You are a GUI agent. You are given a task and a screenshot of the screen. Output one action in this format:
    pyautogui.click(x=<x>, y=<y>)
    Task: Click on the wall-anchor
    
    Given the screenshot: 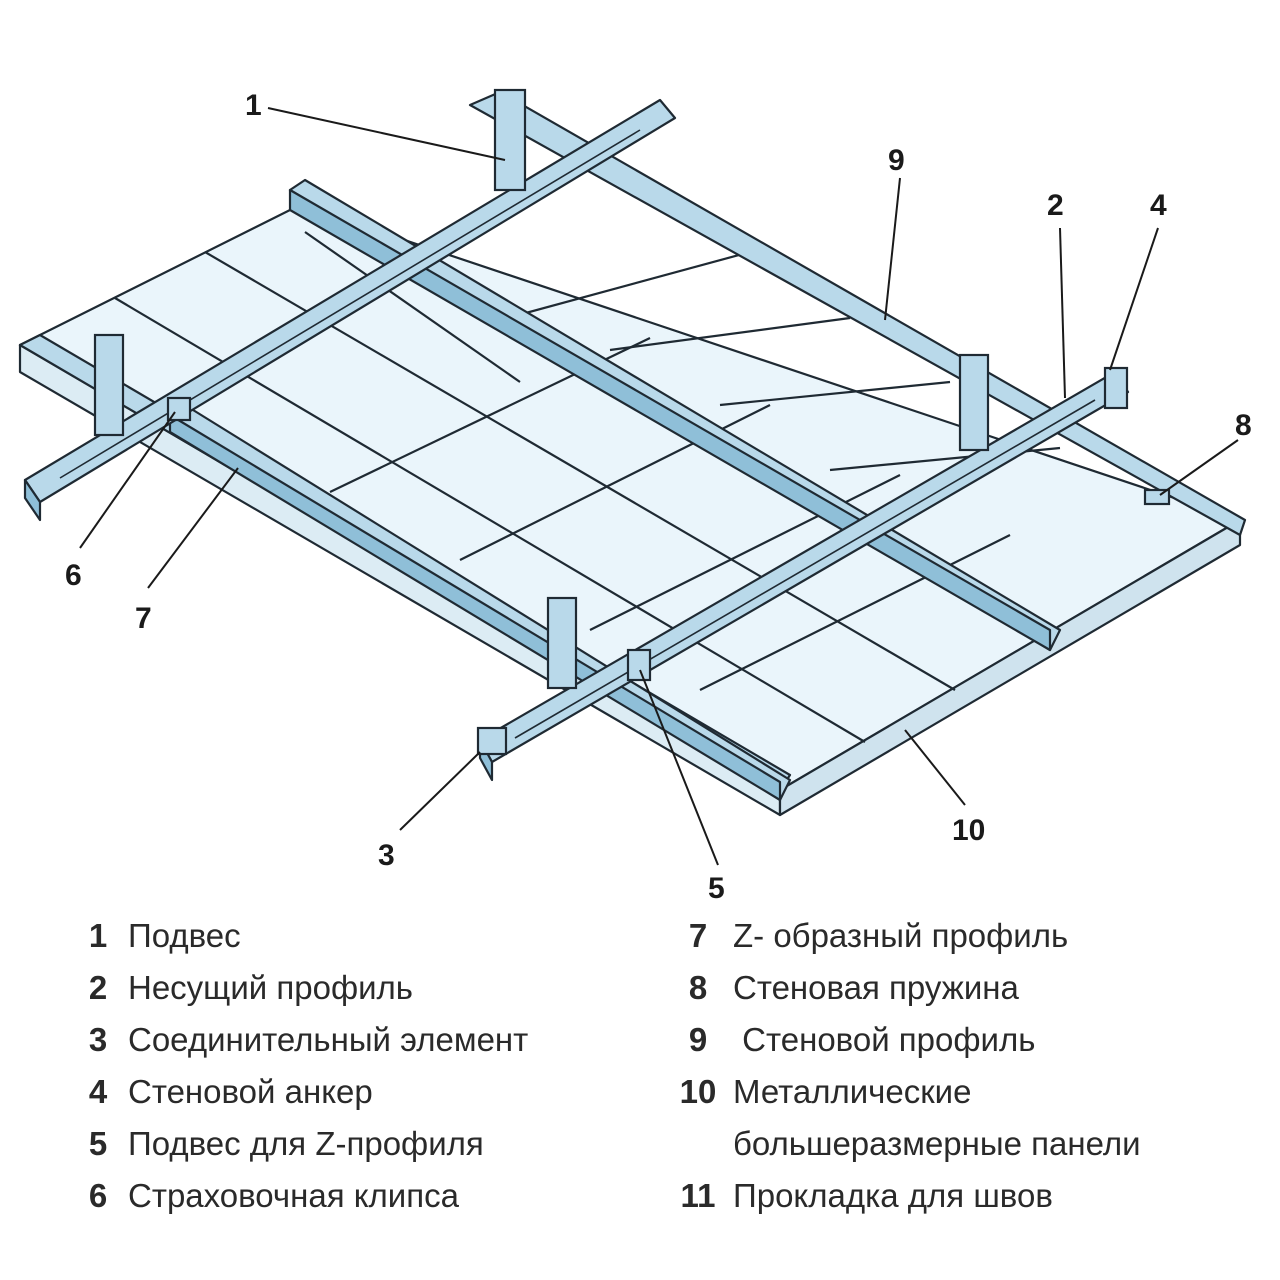 What is the action you would take?
    pyautogui.click(x=1116, y=388)
    